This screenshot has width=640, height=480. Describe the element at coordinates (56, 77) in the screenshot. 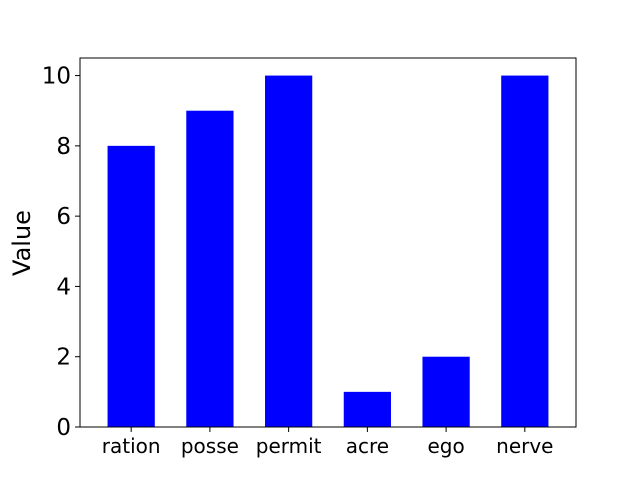

I see `y-tick-label: 10` at that location.